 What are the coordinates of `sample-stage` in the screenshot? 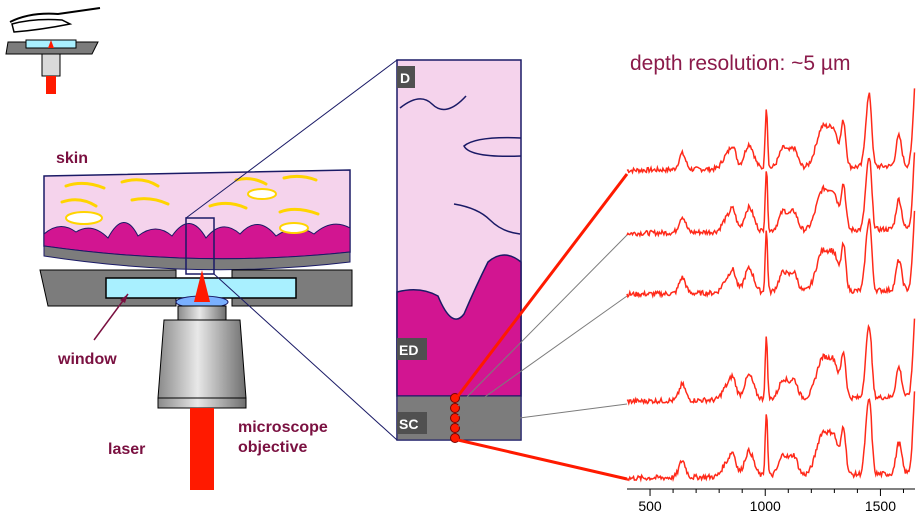 It's located at (196, 289).